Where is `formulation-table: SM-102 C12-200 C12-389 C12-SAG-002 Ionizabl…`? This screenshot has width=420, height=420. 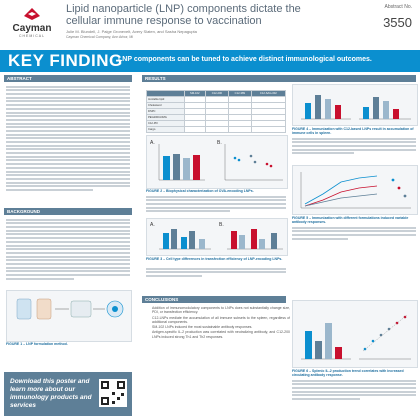
formulation-table: SM-102 C12-200 C12-389 C12-SAG-002 Ionizabl… is located at coordinates (216, 111).